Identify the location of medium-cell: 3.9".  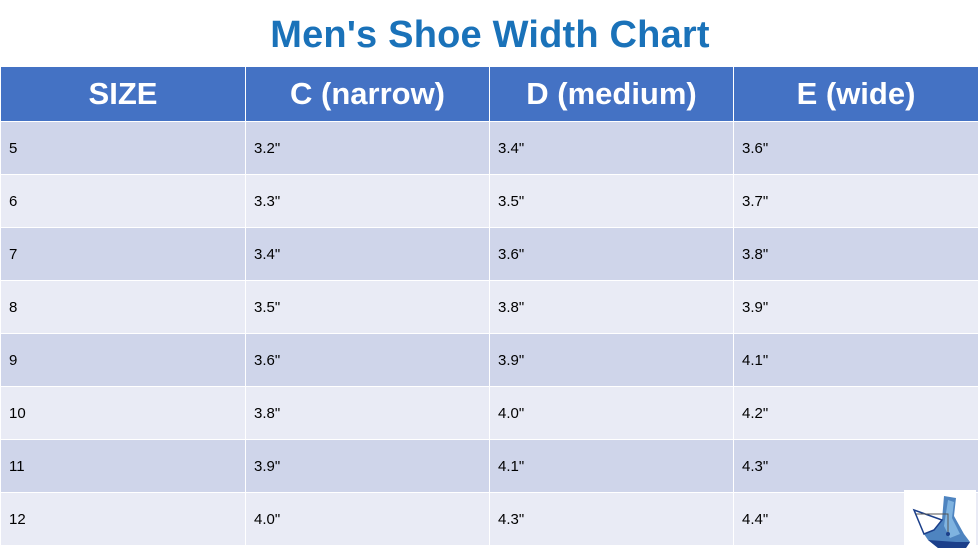
(611, 360).